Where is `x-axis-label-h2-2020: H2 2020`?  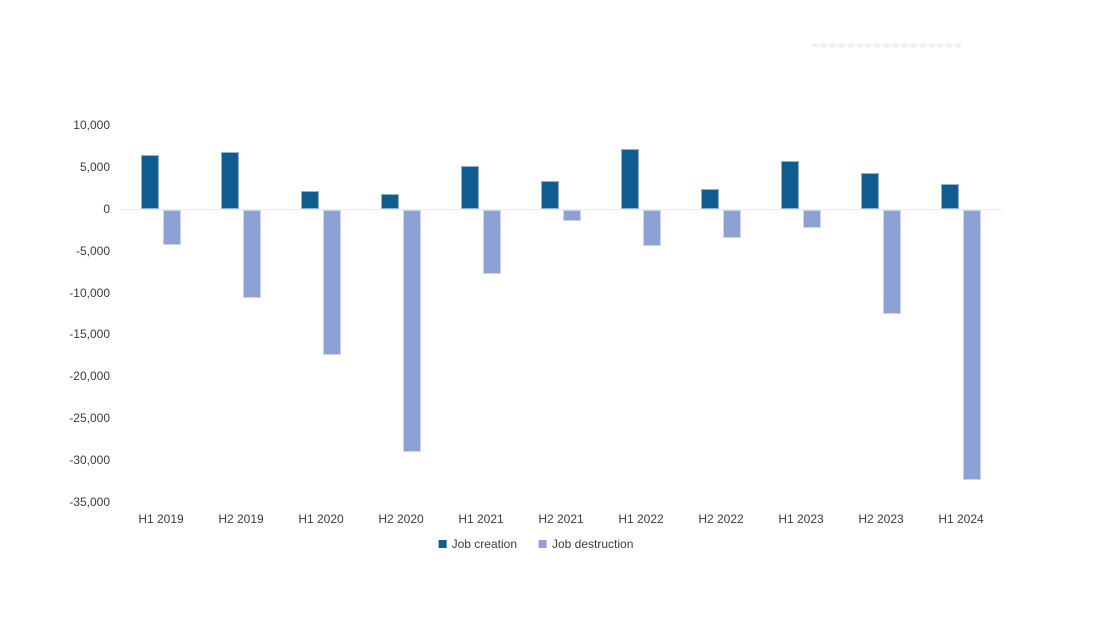
x-axis-label-h2-2020: H2 2020 is located at coordinates (401, 519).